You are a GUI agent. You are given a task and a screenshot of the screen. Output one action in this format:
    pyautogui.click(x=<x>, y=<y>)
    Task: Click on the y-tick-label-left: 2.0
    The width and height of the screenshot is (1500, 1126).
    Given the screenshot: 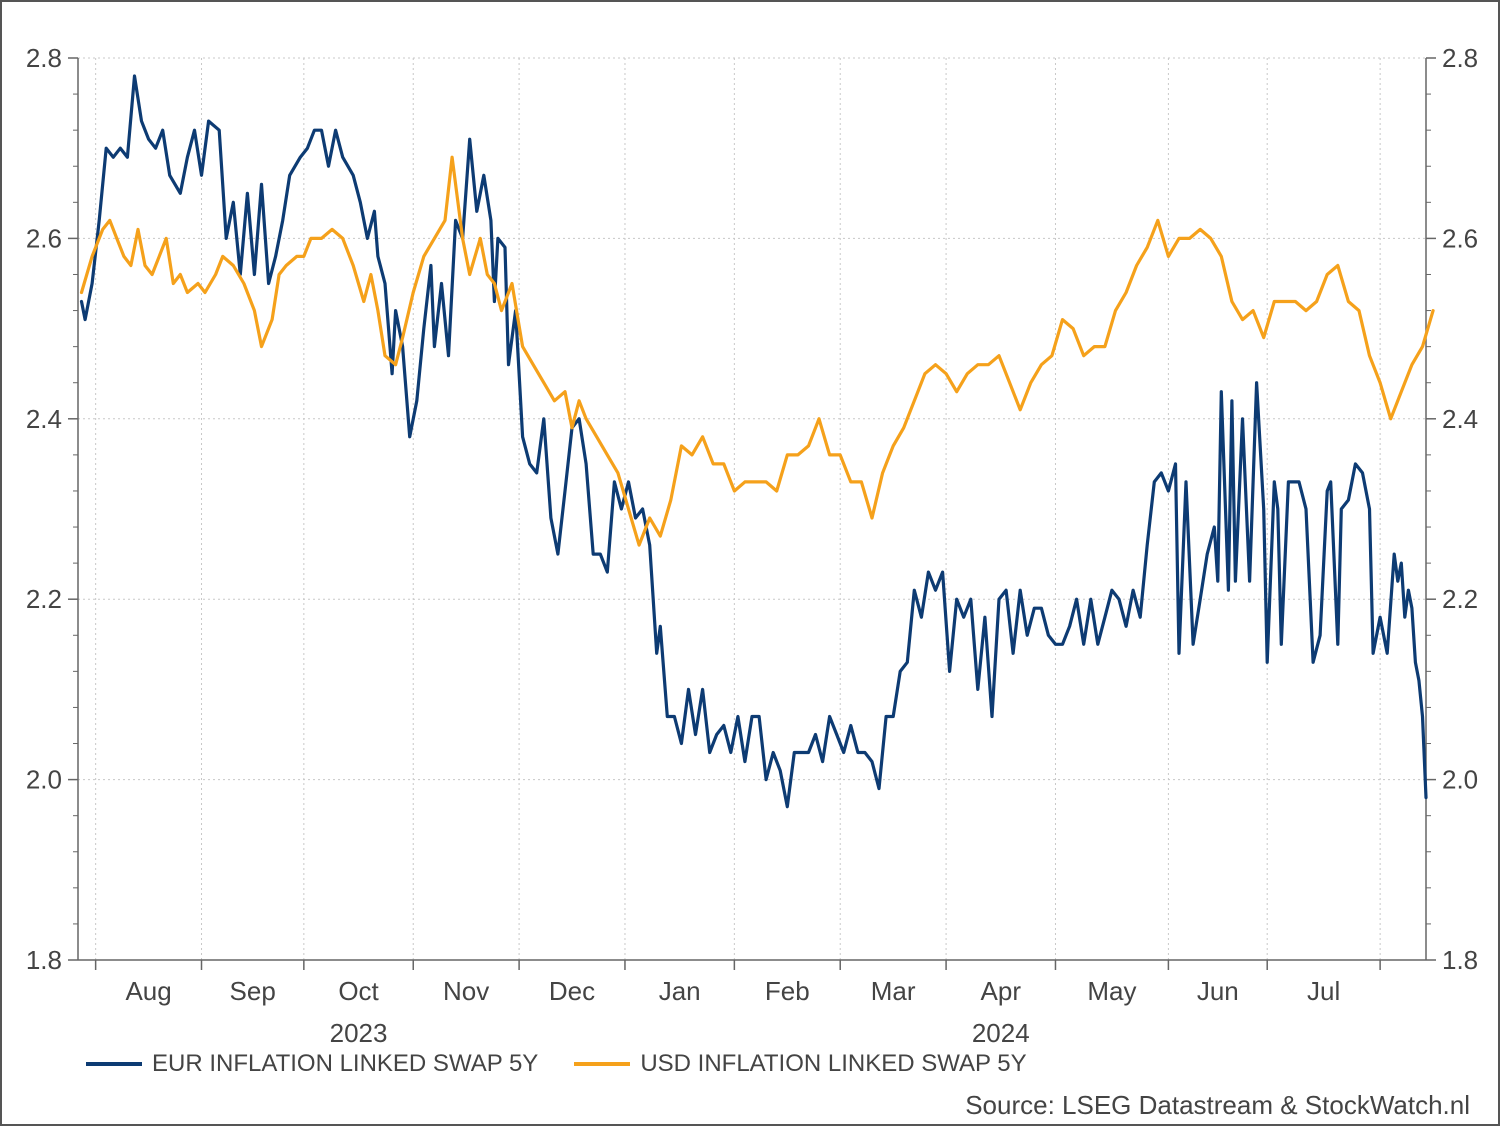 What is the action you would take?
    pyautogui.click(x=44, y=780)
    